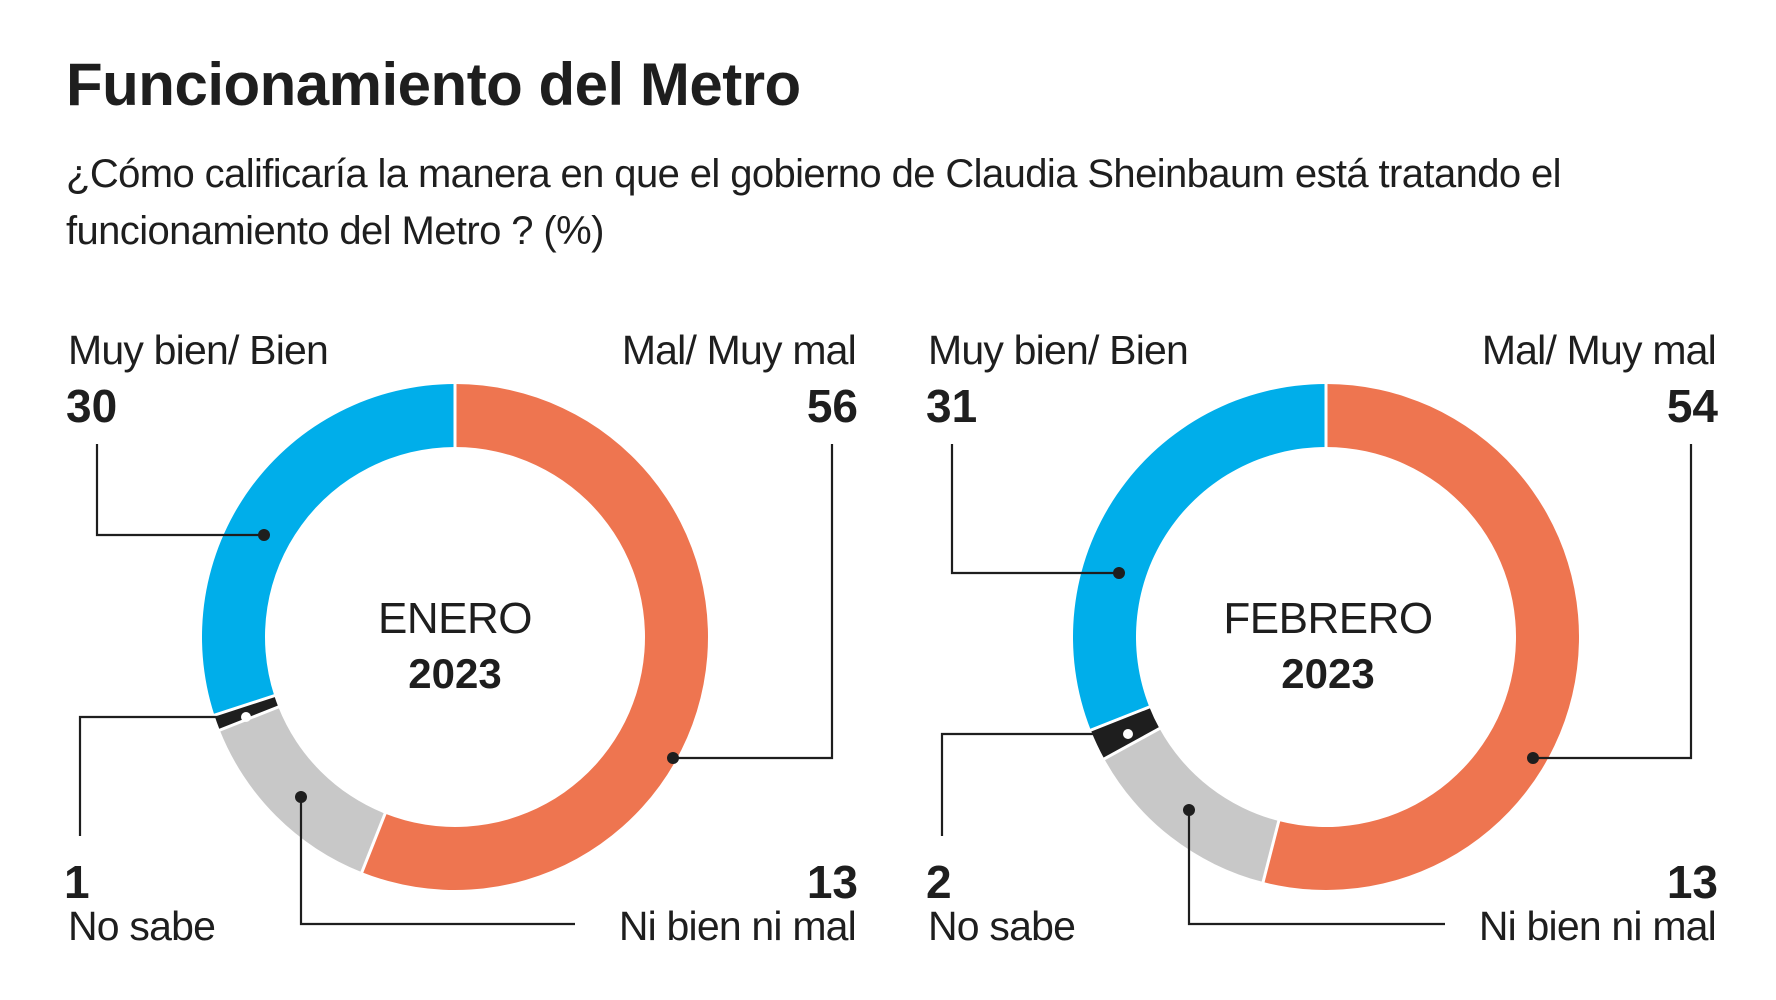  Describe the element at coordinates (179, 490) in the screenshot. I see `leader-bien-enero` at that location.